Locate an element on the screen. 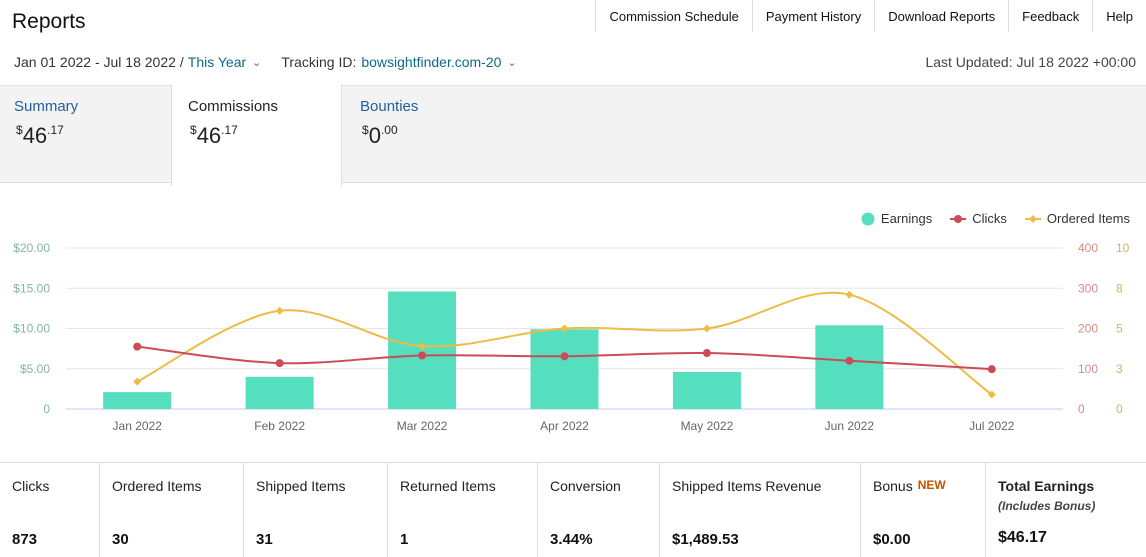 The width and height of the screenshot is (1146, 557). tab-bounties-label: Bounties is located at coordinates (389, 106).